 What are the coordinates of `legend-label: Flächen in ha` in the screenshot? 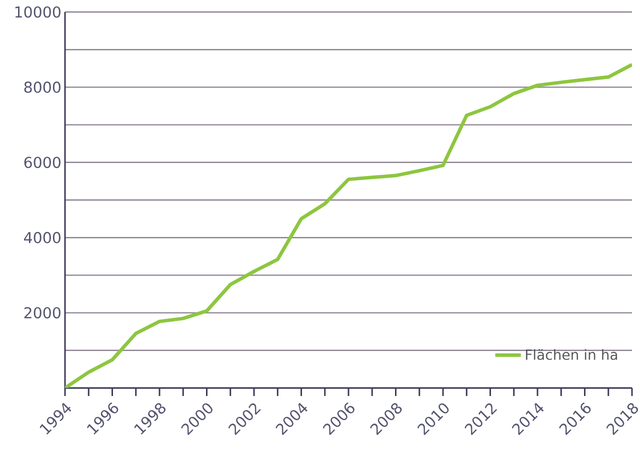 It's located at (572, 354).